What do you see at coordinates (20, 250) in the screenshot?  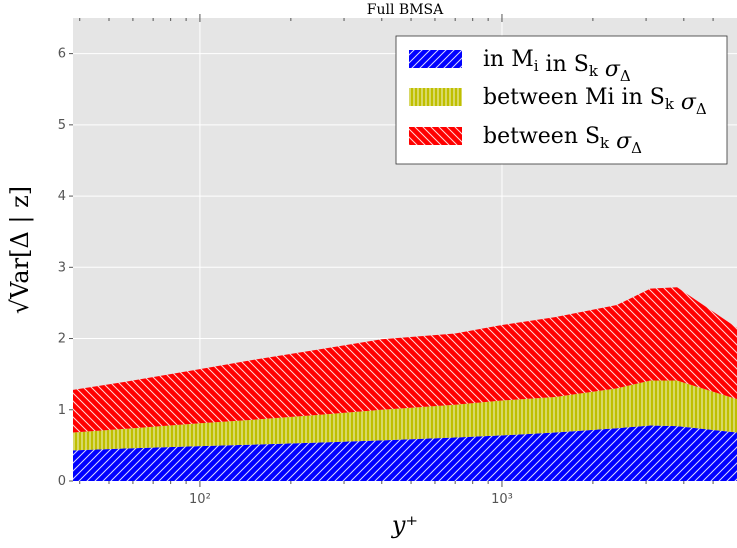 I see `y-axis-title: √Var[Δ | z]` at bounding box center [20, 250].